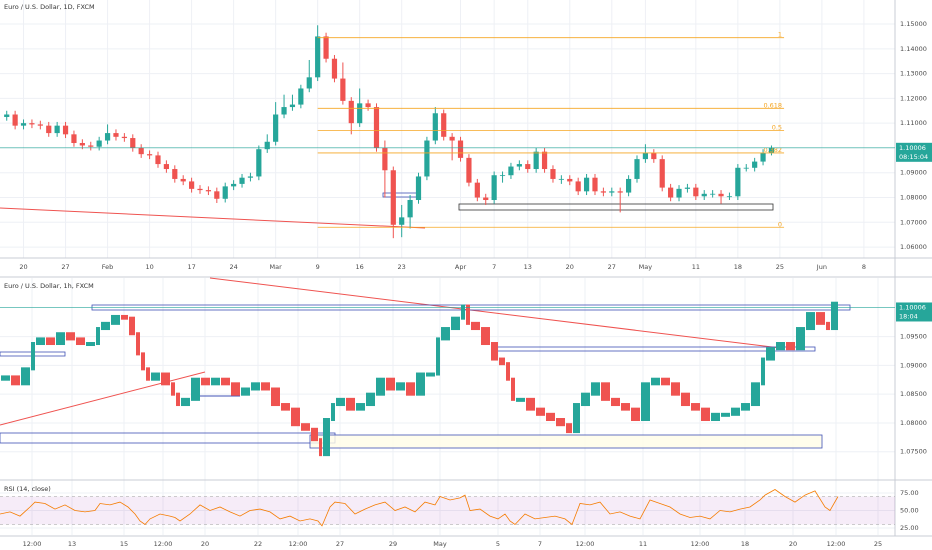 Image resolution: width=932 pixels, height=550 pixels. What do you see at coordinates (495, 313) in the screenshot?
I see `trend-line` at bounding box center [495, 313].